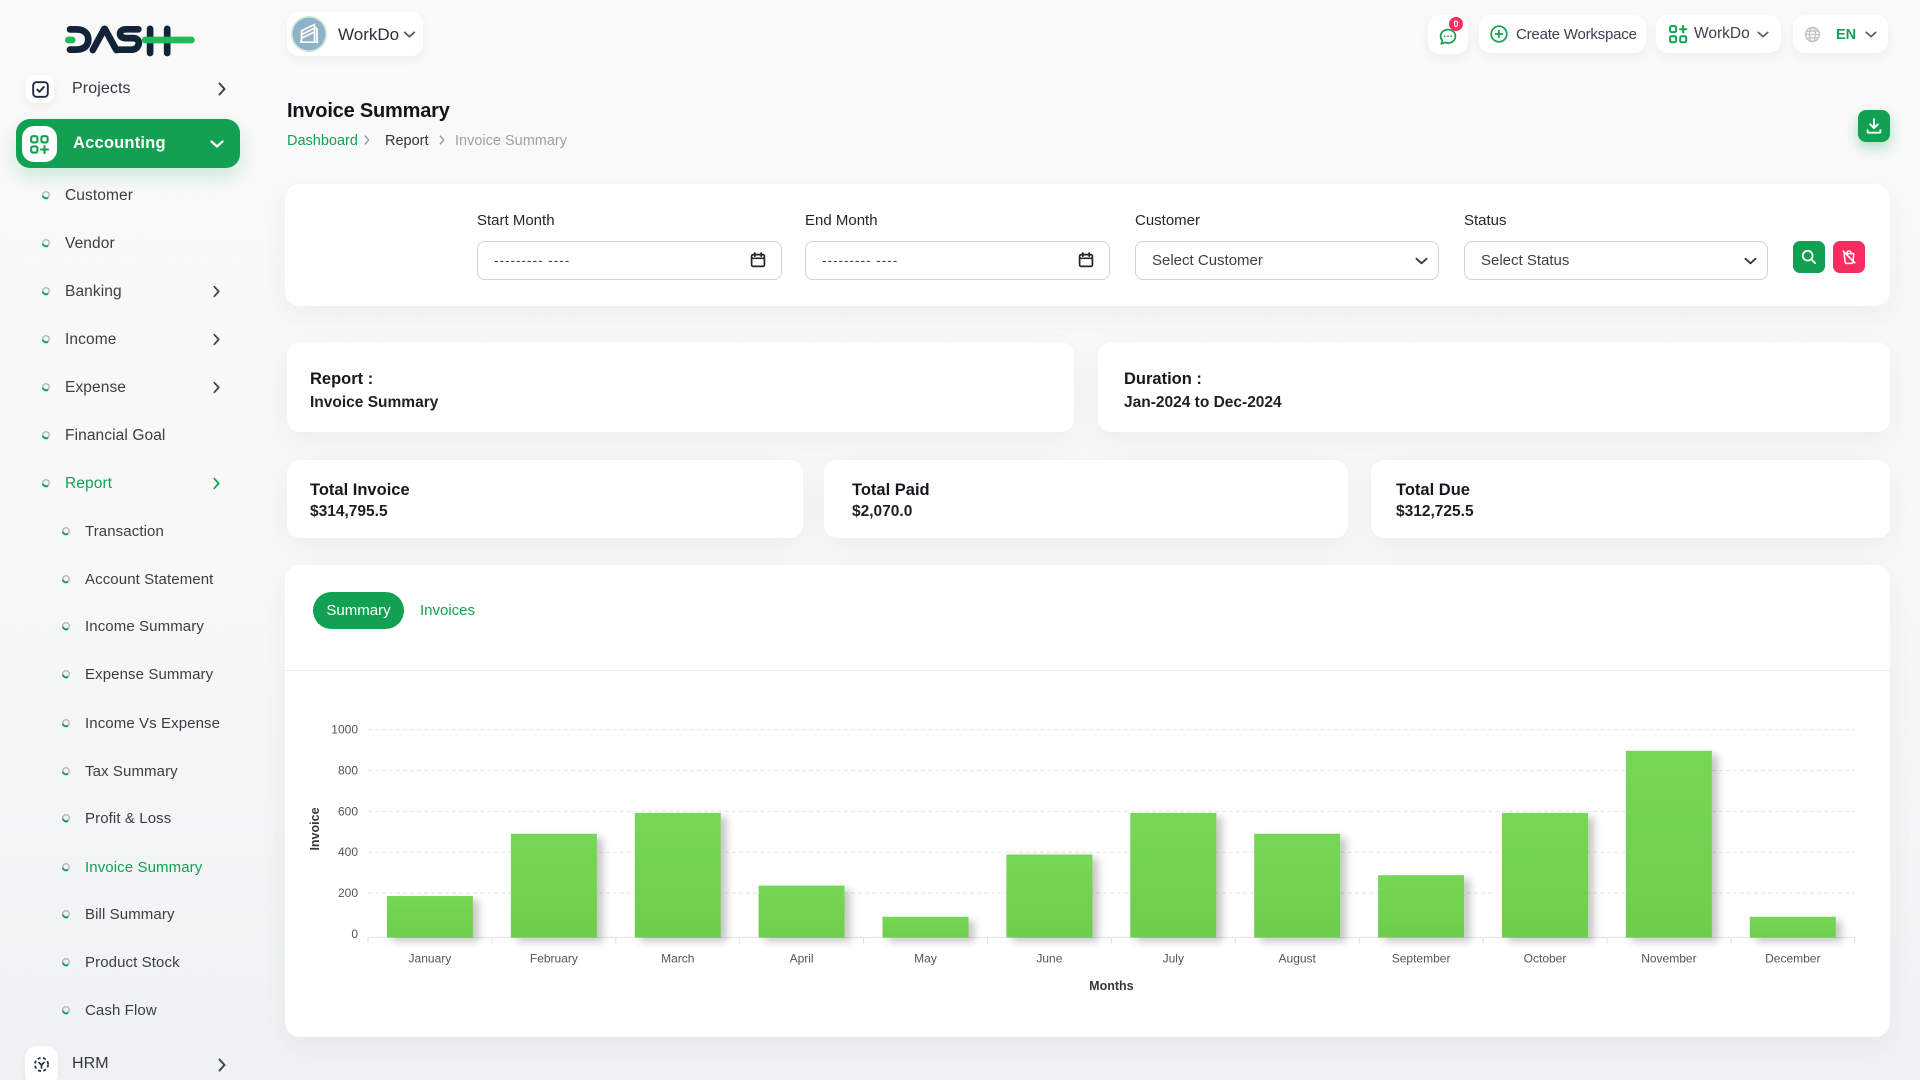 The image size is (1920, 1080). Describe the element at coordinates (554, 959) in the screenshot. I see `svg-text: February` at that location.